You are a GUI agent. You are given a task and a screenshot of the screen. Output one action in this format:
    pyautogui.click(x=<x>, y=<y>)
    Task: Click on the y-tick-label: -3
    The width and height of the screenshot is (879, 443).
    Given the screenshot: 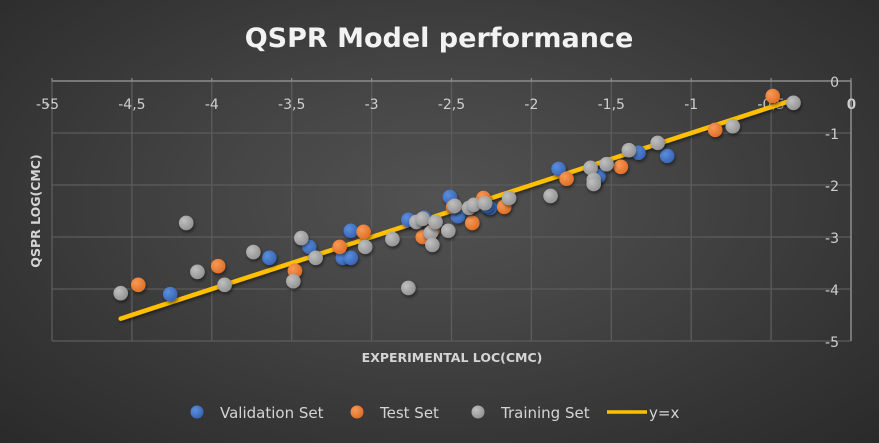 What is the action you would take?
    pyautogui.click(x=832, y=239)
    